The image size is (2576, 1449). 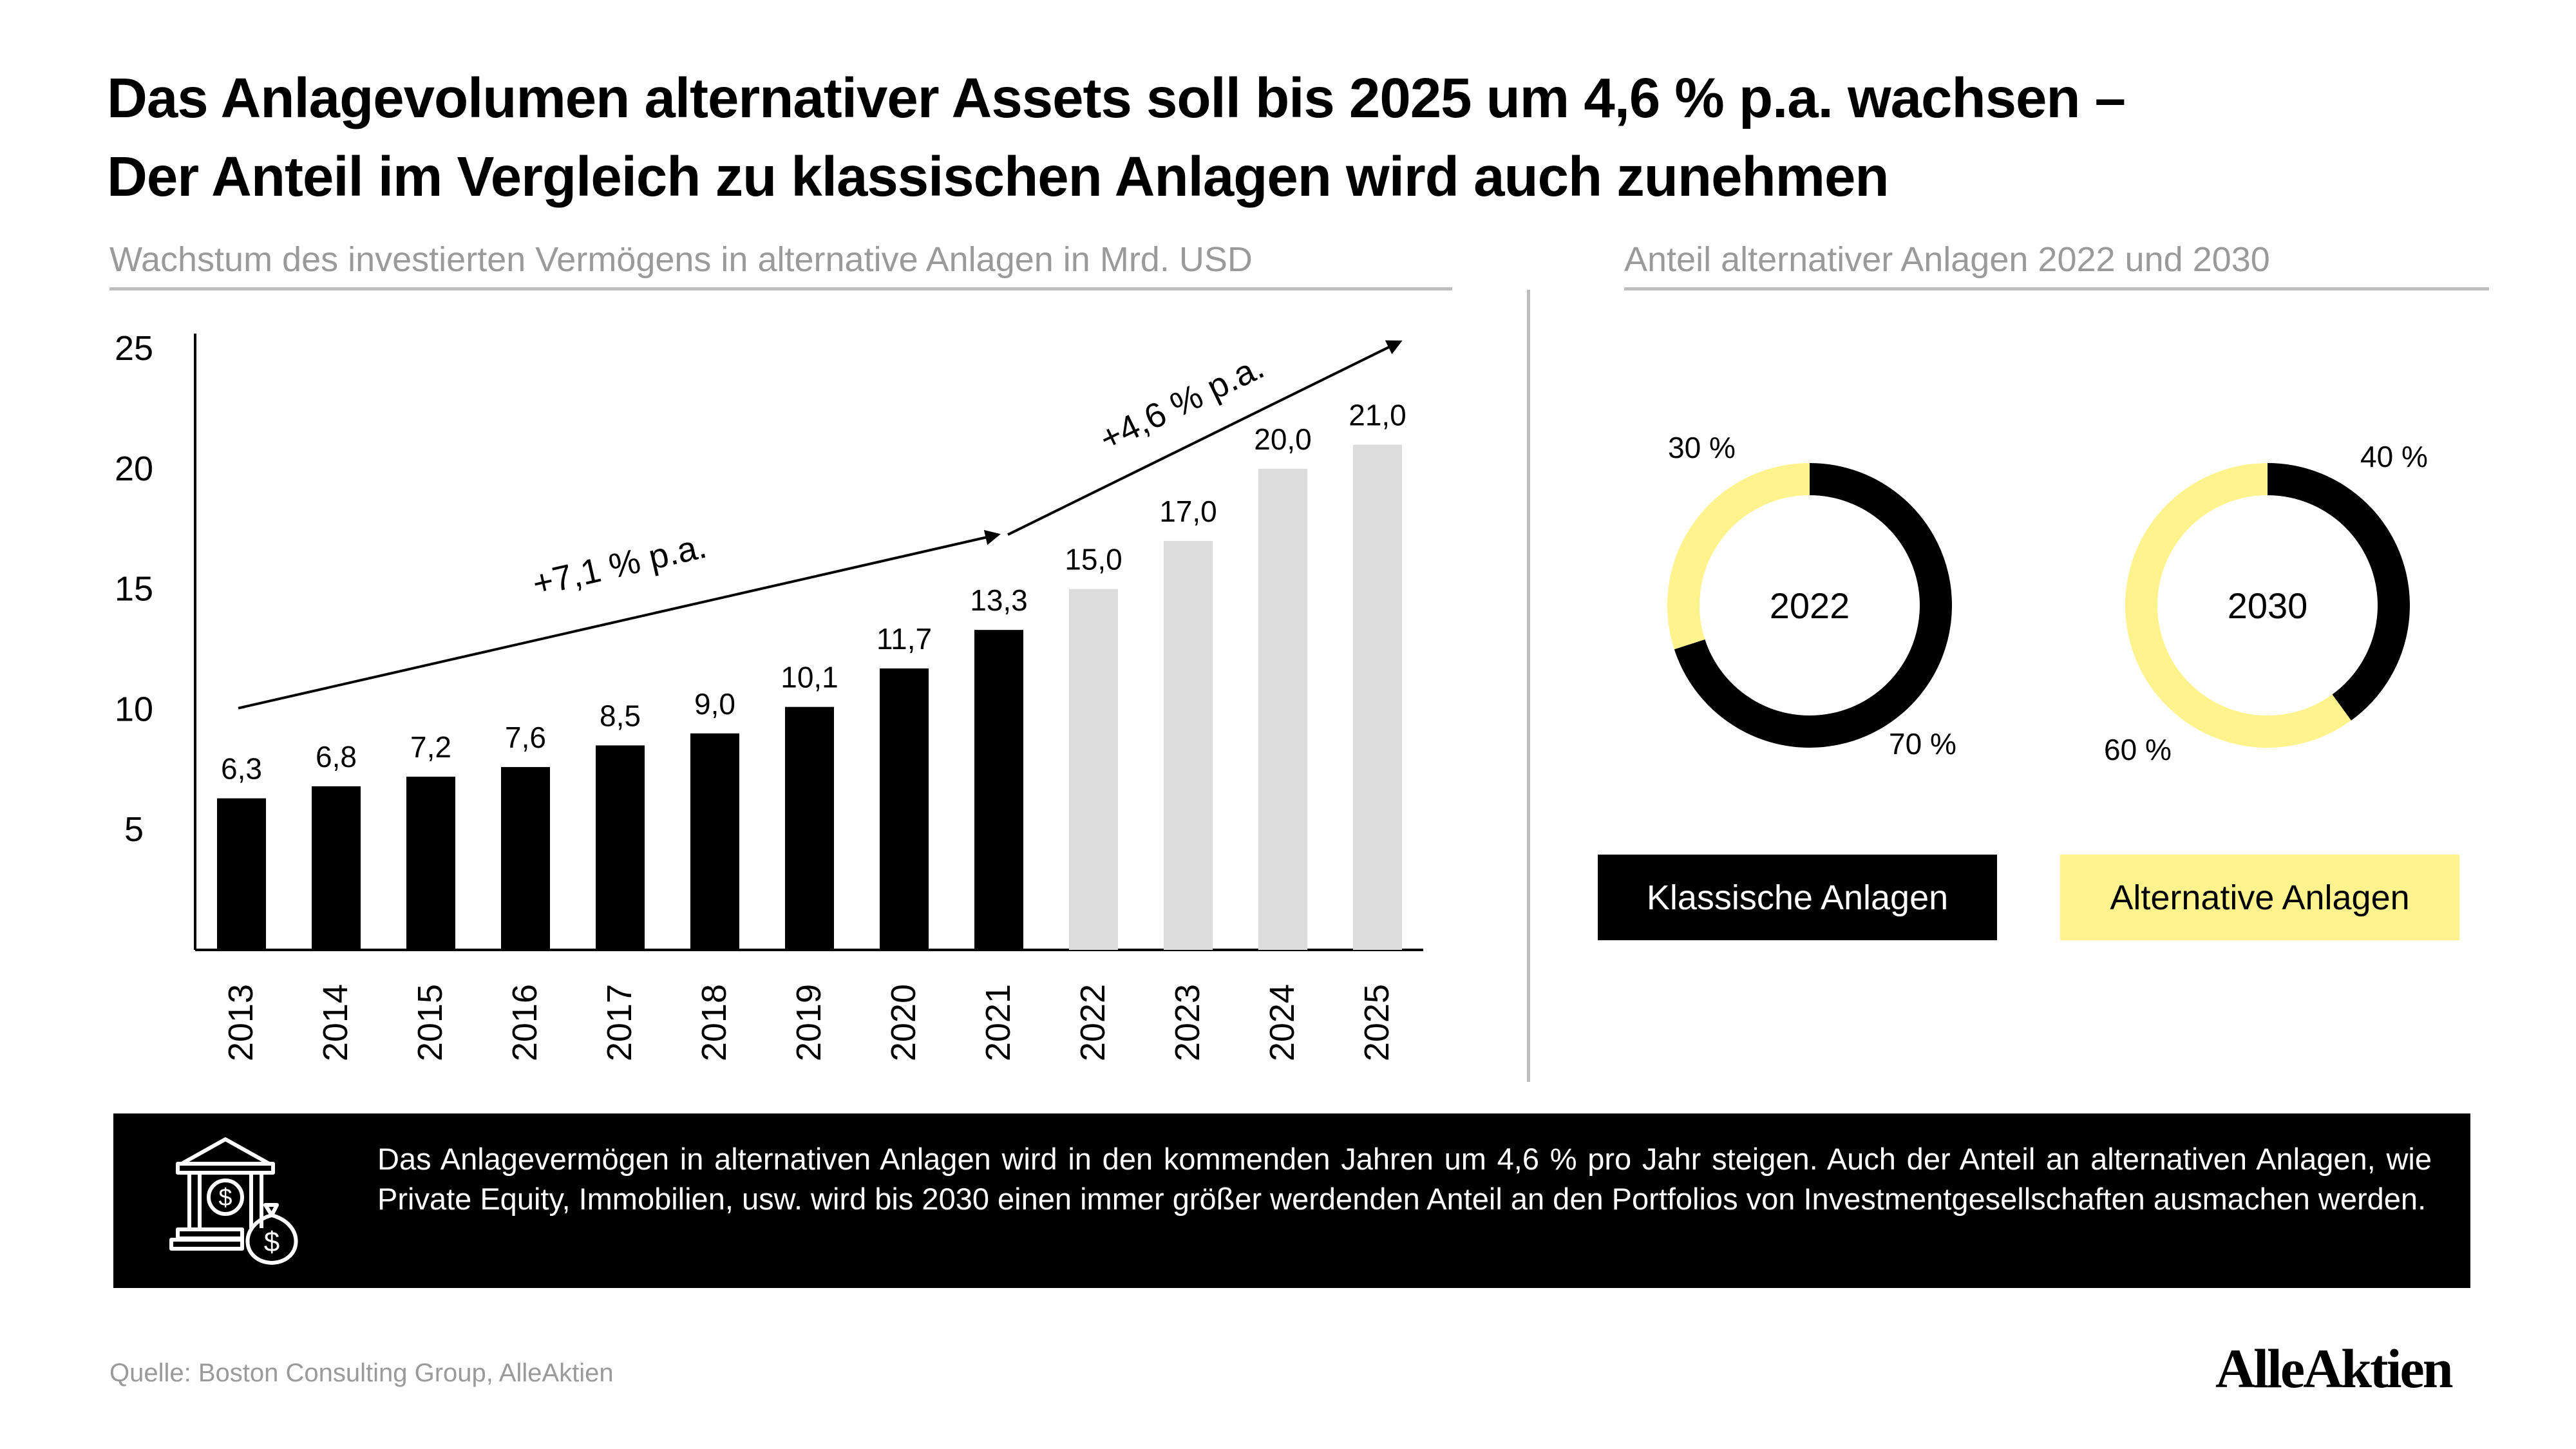 I want to click on donut-chart-2022: 2022, so click(x=1810, y=605).